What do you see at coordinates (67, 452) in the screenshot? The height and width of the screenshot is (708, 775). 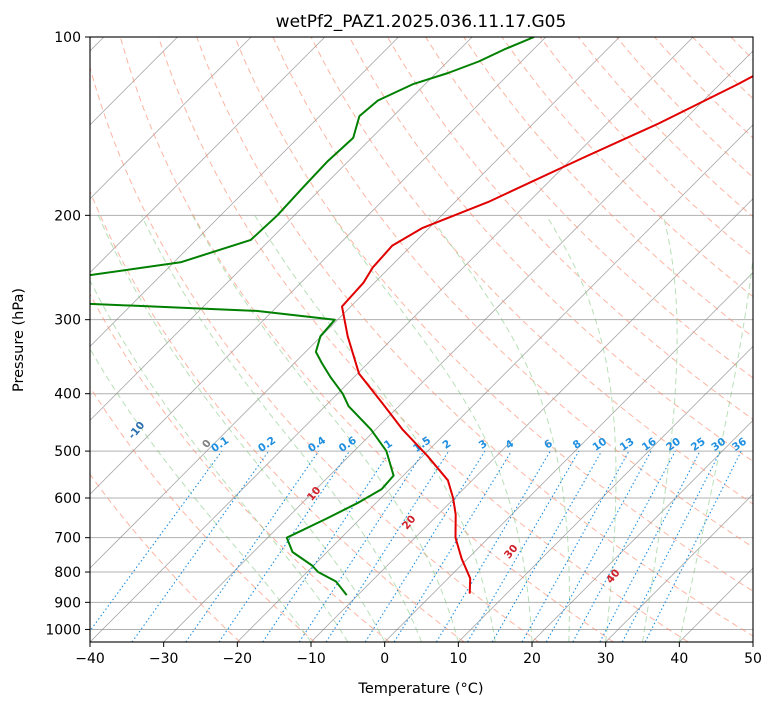 I see `y-tick-label: 500` at bounding box center [67, 452].